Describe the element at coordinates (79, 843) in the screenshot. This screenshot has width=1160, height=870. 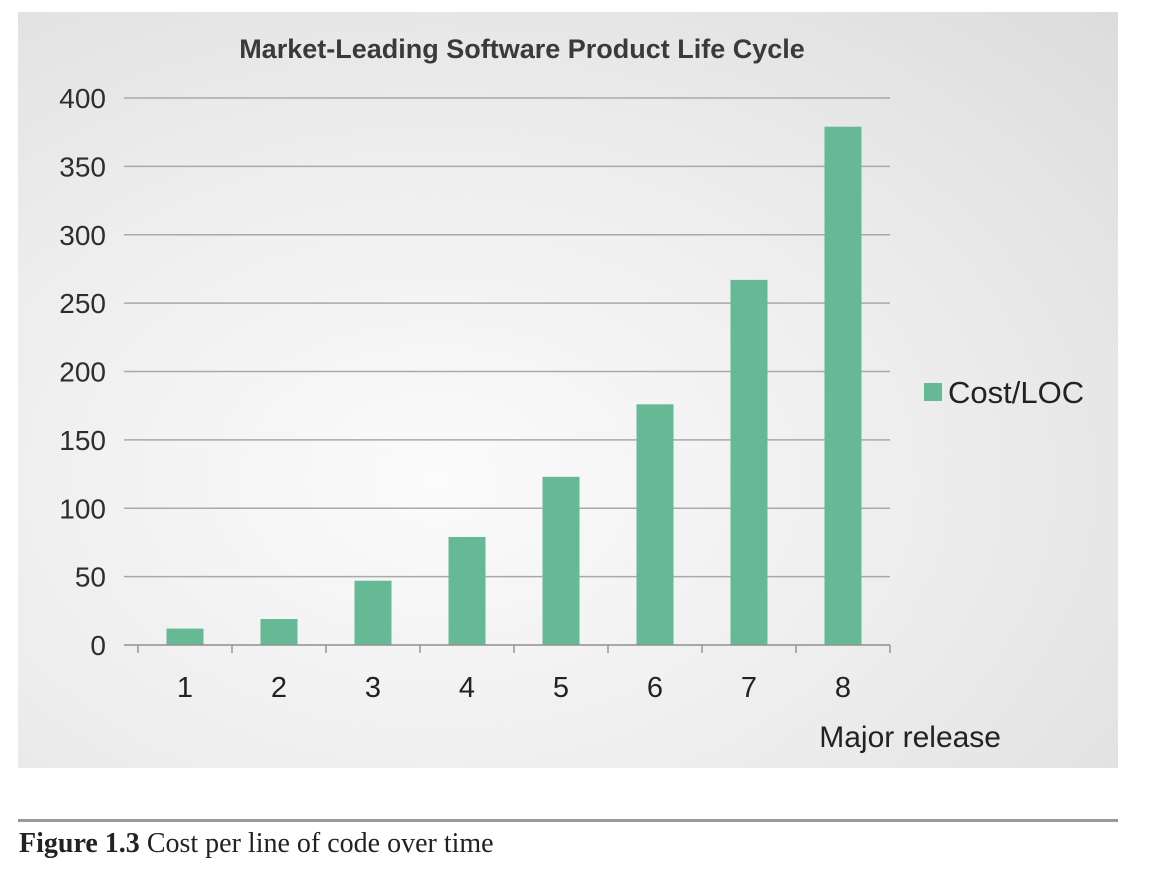
I see `figure-caption-label: Figure 1.3` at that location.